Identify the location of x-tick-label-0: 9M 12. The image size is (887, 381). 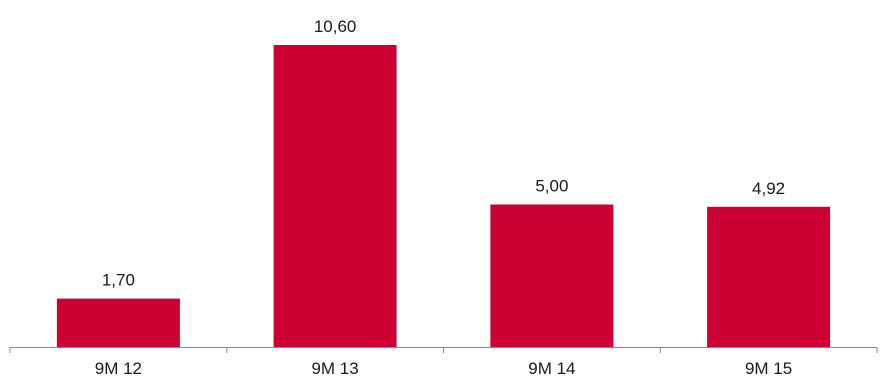
(118, 368).